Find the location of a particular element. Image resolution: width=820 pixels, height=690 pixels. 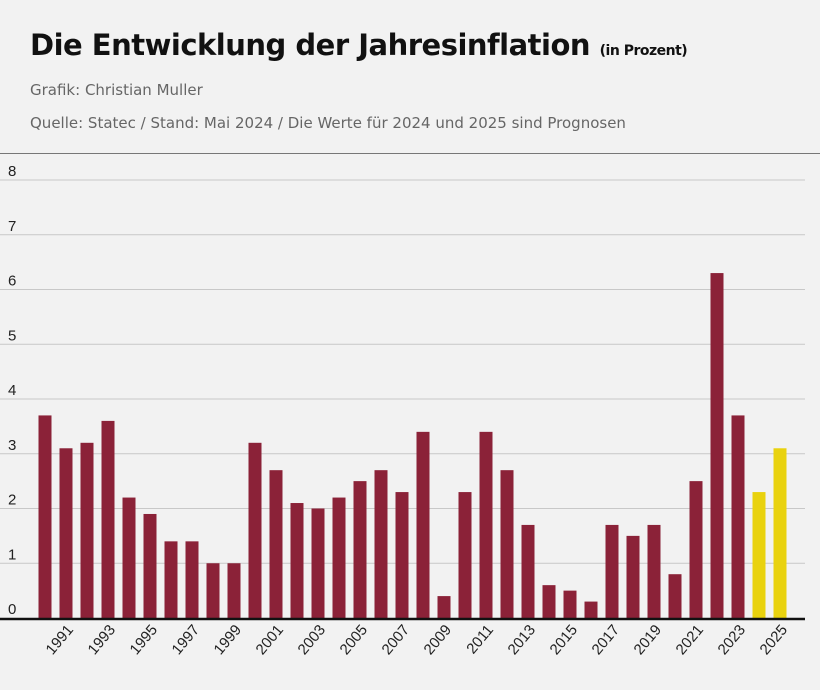

bar-2019 is located at coordinates (654, 571).